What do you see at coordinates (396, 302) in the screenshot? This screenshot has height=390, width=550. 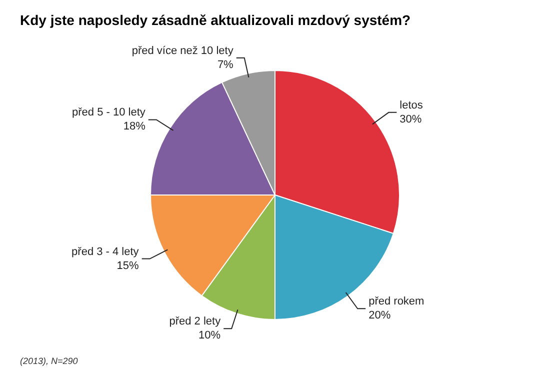 I see `slice-label: před rokem` at bounding box center [396, 302].